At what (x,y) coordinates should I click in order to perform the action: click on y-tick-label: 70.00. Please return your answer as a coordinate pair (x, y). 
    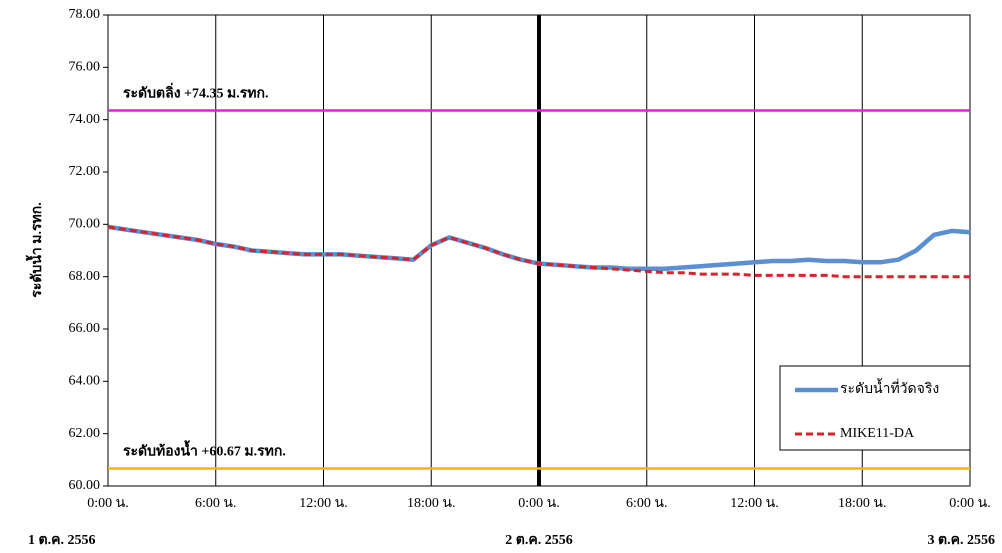
    Looking at the image, I should click on (85, 224).